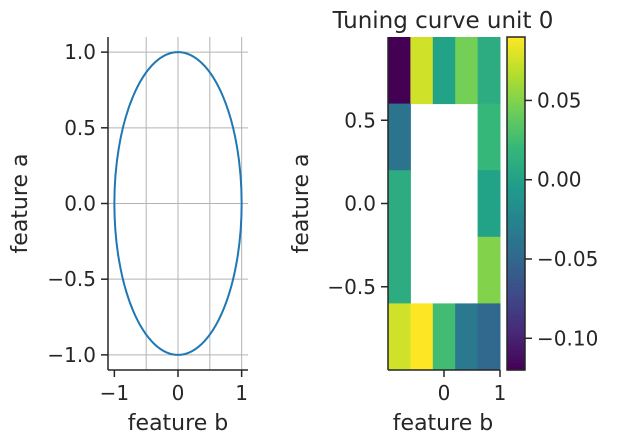 The image size is (617, 446). Describe the element at coordinates (301, 204) in the screenshot. I see `heatmap-y-axis-label: feature a` at that location.